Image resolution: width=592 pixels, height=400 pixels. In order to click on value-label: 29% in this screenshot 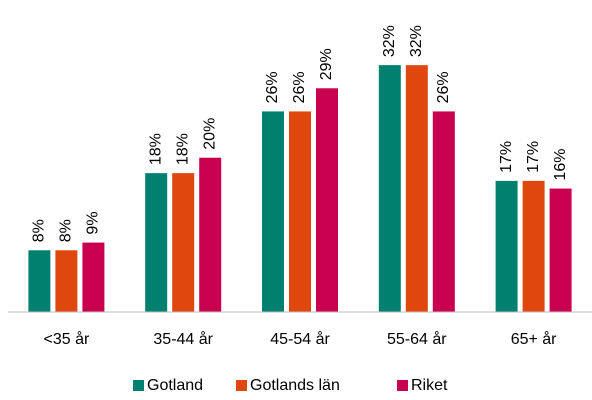, I will do `click(326, 64)`.